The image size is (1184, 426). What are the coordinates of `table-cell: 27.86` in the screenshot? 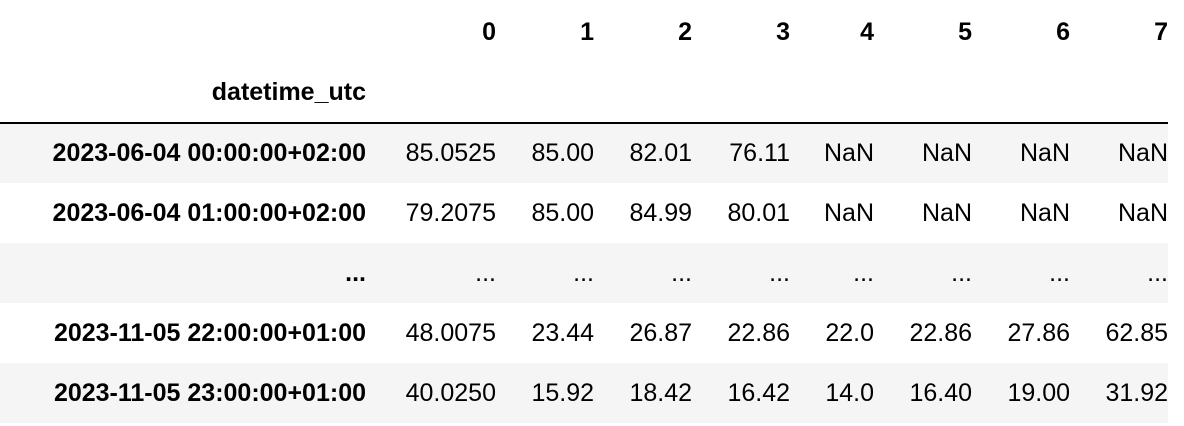 It's located at (1038, 332).